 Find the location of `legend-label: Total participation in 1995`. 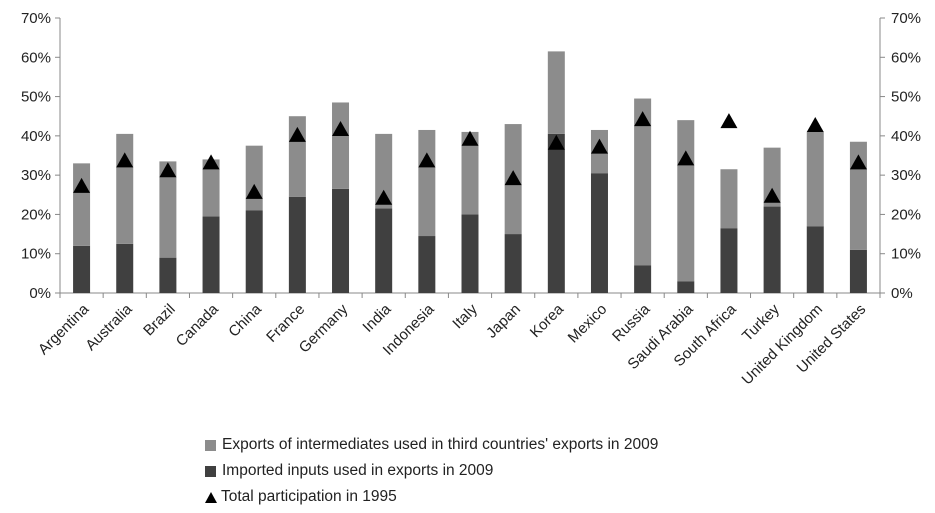

legend-label: Total participation in 1995 is located at coordinates (309, 496).